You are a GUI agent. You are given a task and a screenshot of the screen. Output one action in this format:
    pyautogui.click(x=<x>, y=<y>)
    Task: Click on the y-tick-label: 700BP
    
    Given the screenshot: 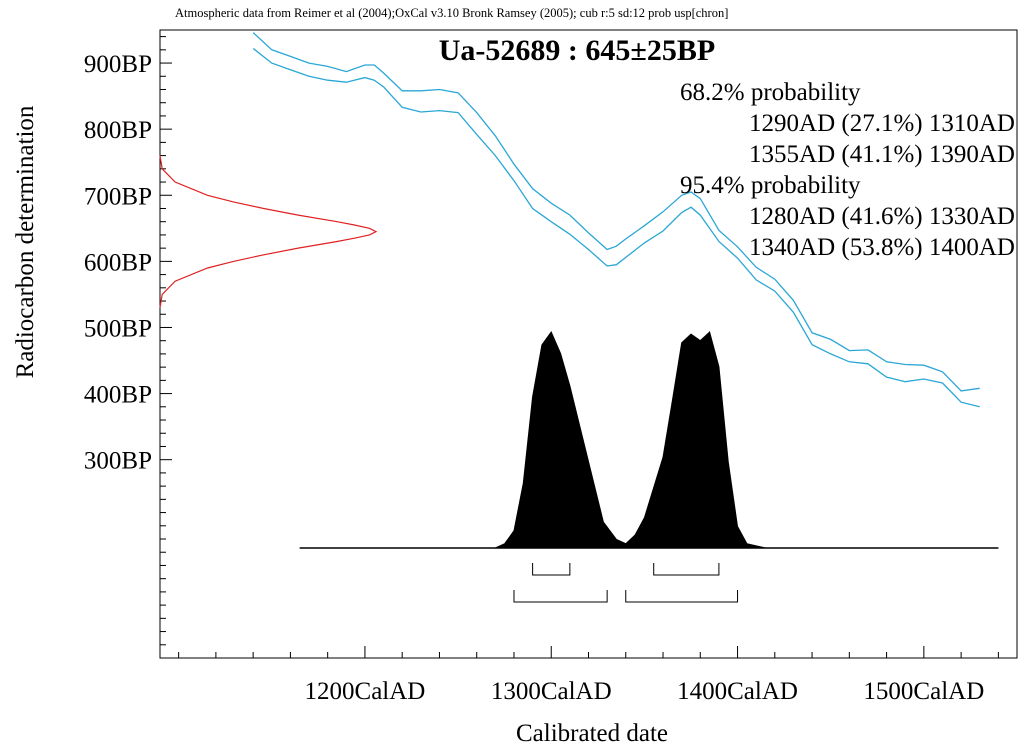 What is the action you would take?
    pyautogui.click(x=118, y=196)
    